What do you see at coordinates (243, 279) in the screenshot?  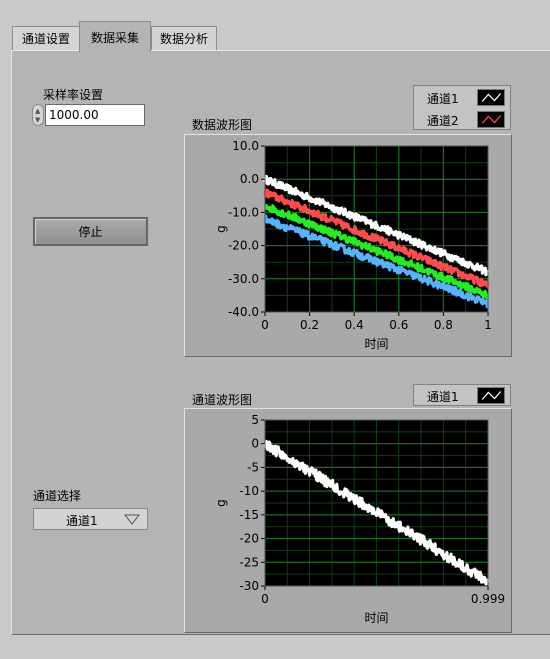 I see `y-tick-label: -30.0` at bounding box center [243, 279].